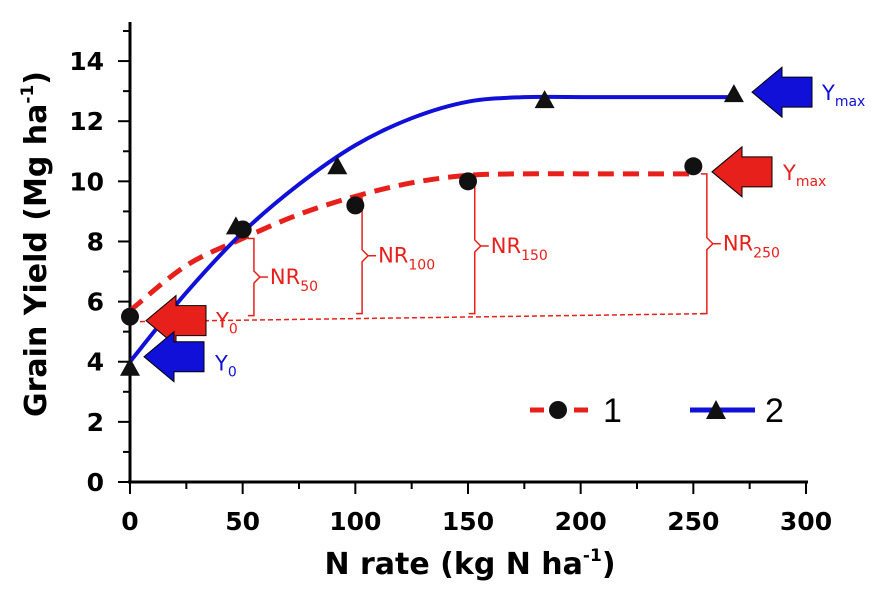 The width and height of the screenshot is (888, 605). Describe the element at coordinates (843, 95) in the screenshot. I see `ymax-label-blue: Ymax` at that location.